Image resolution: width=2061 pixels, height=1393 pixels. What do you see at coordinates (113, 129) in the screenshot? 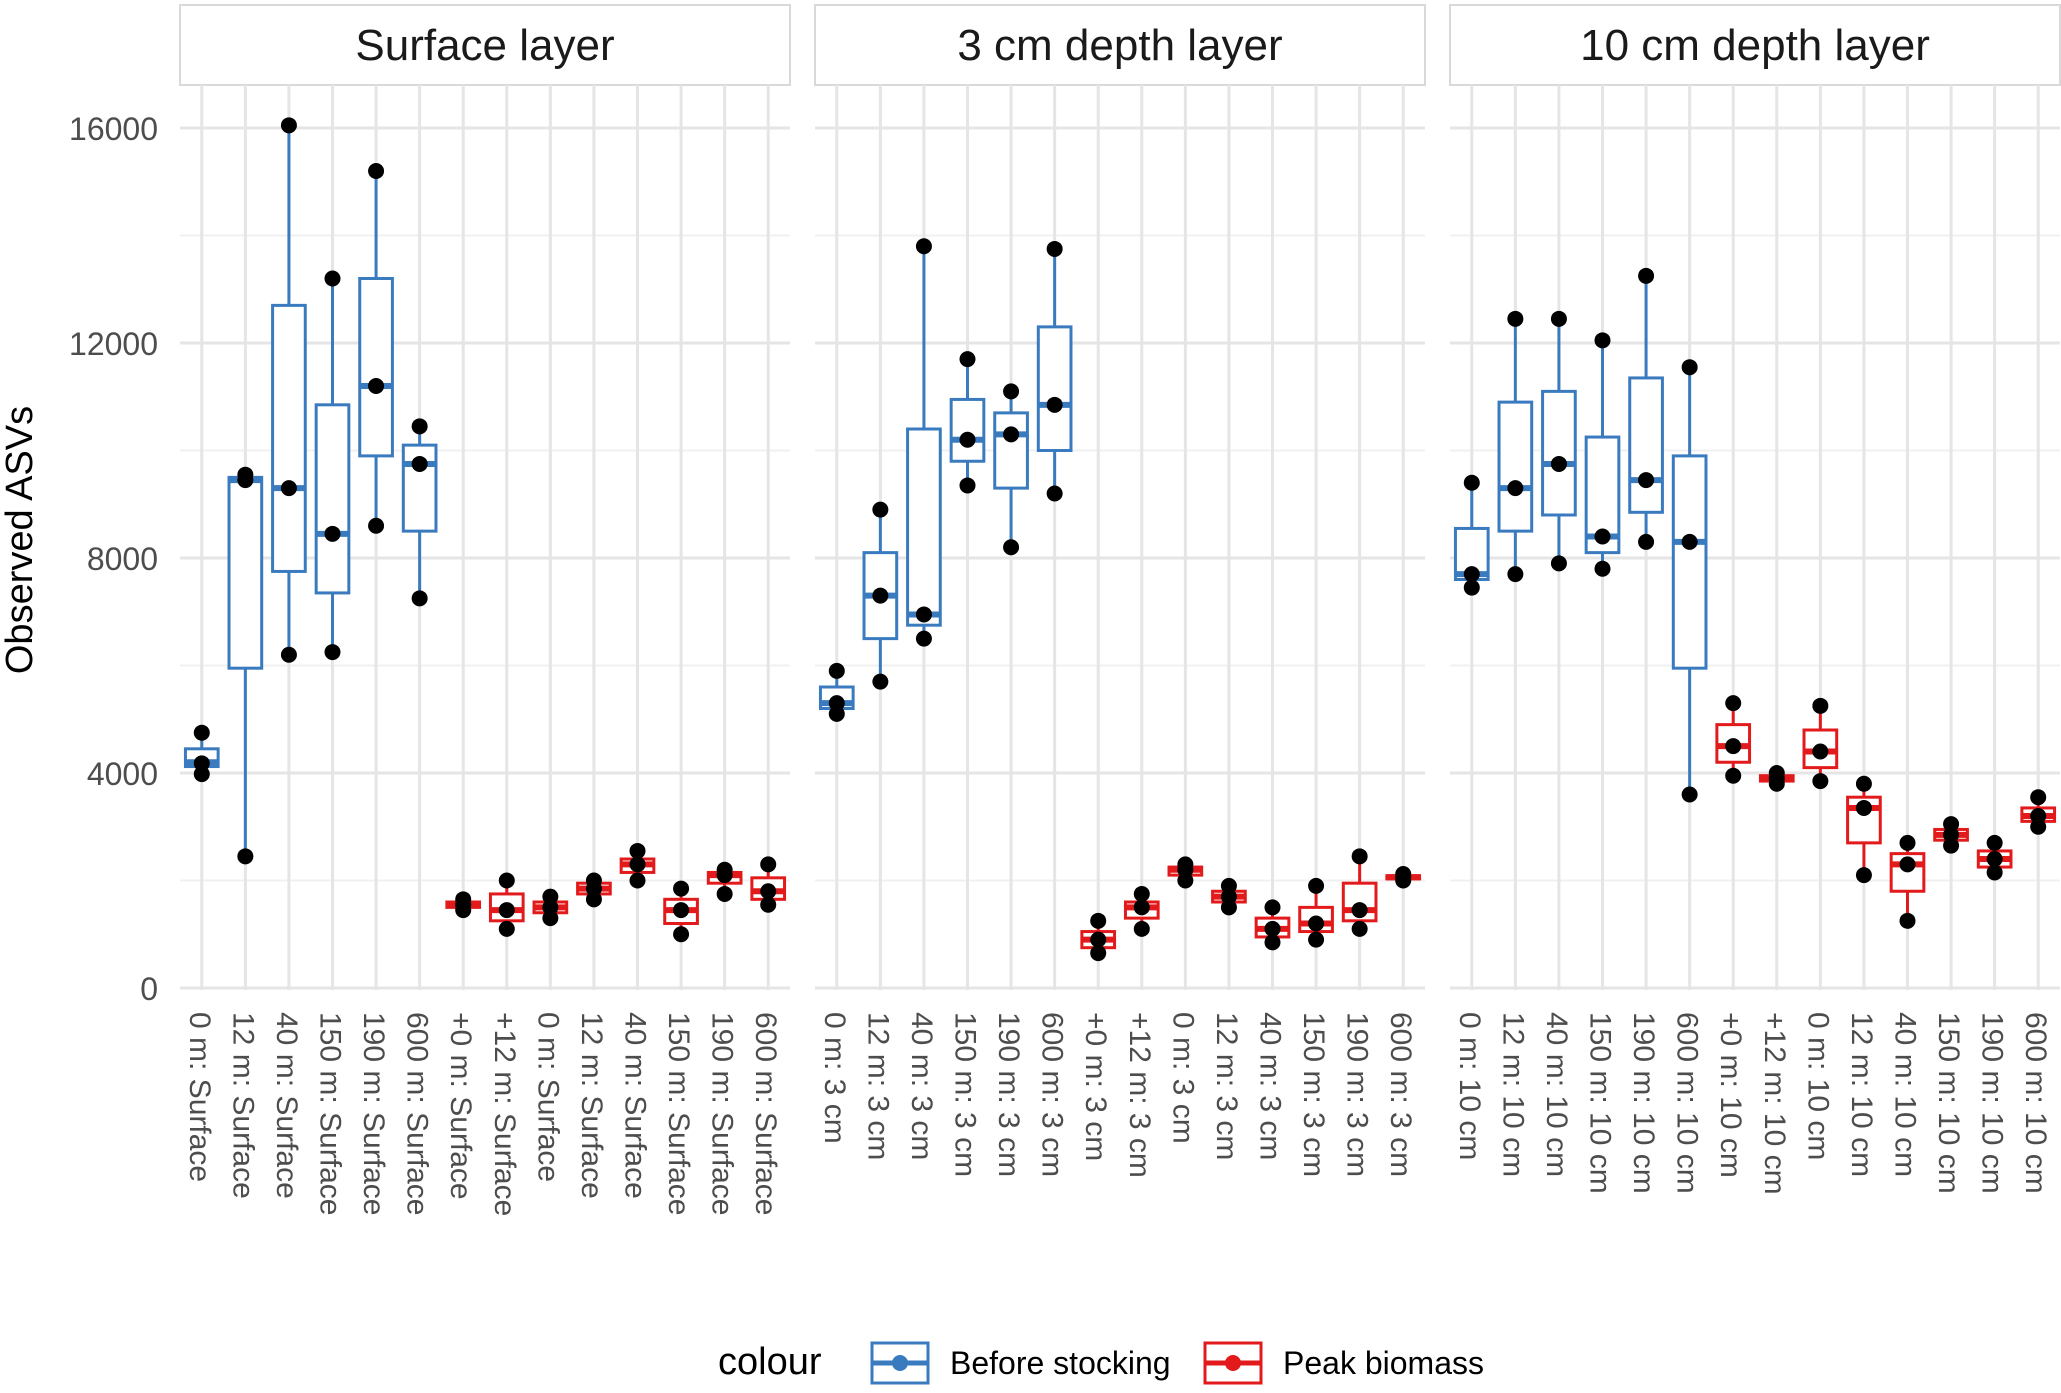
I see `y-tick-label: 16000` at bounding box center [113, 129].